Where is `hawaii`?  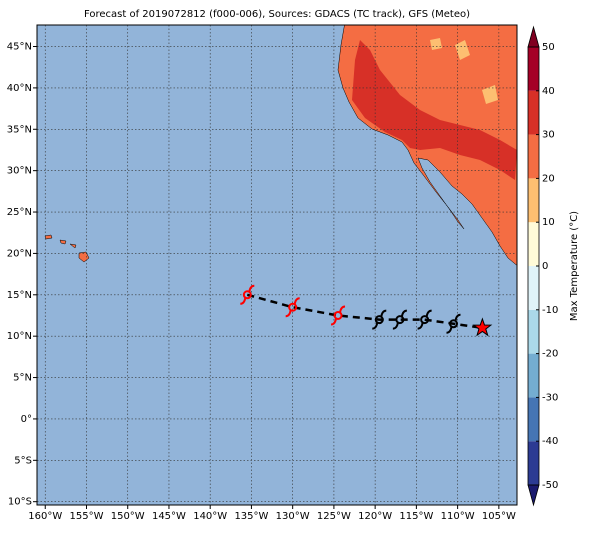
hawaii is located at coordinates (67, 248).